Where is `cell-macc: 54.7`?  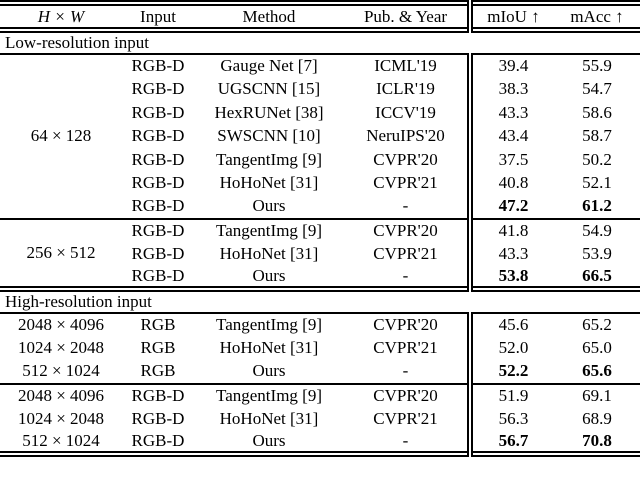 cell-macc: 54.7 is located at coordinates (597, 89).